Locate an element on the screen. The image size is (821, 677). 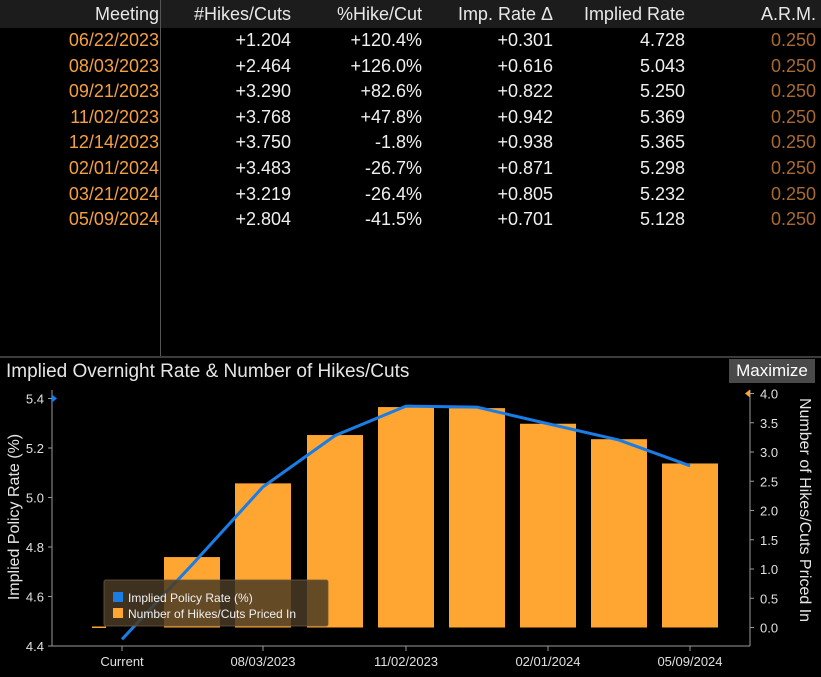
cell-hikes: +1.204 is located at coordinates (263, 40).